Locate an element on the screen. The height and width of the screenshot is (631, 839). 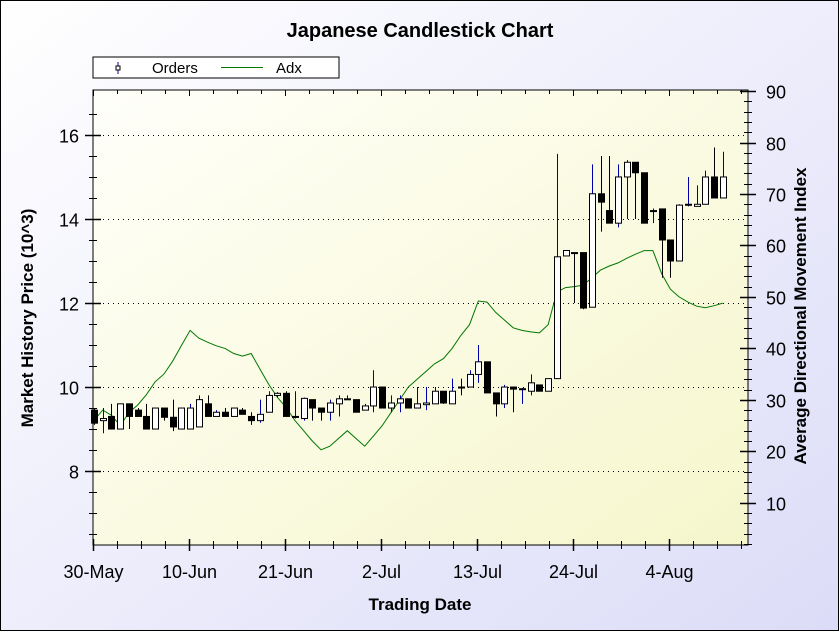
y2-tick-label: 20 is located at coordinates (776, 453).